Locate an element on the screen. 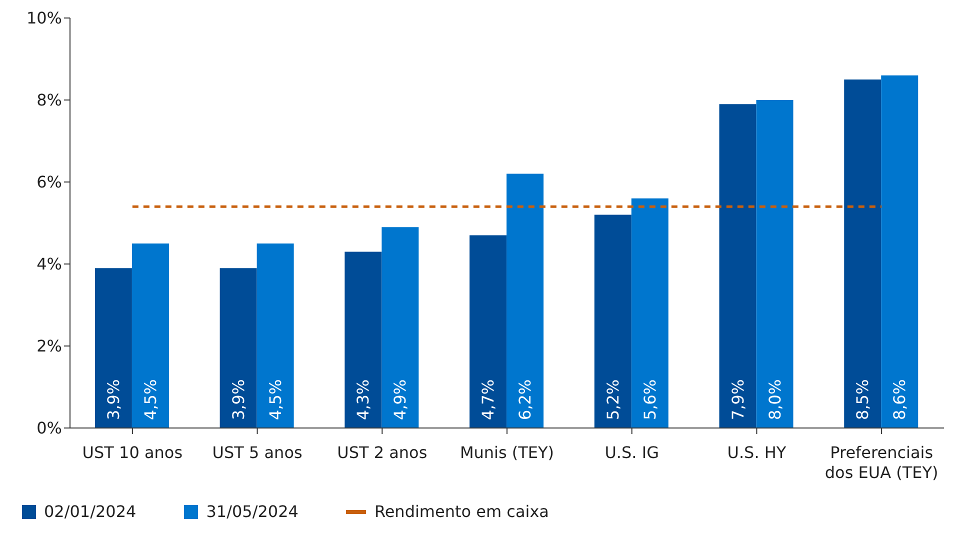 Image resolution: width=962 pixels, height=533 pixels. data-label: 8,5% is located at coordinates (862, 399).